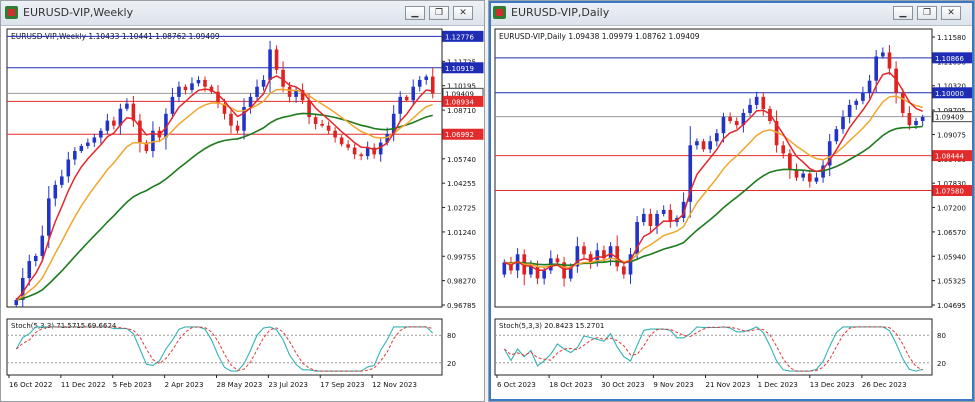  Describe the element at coordinates (778, 385) in the screenshot. I see `date-tick-label: 1 Dec 2023` at that location.